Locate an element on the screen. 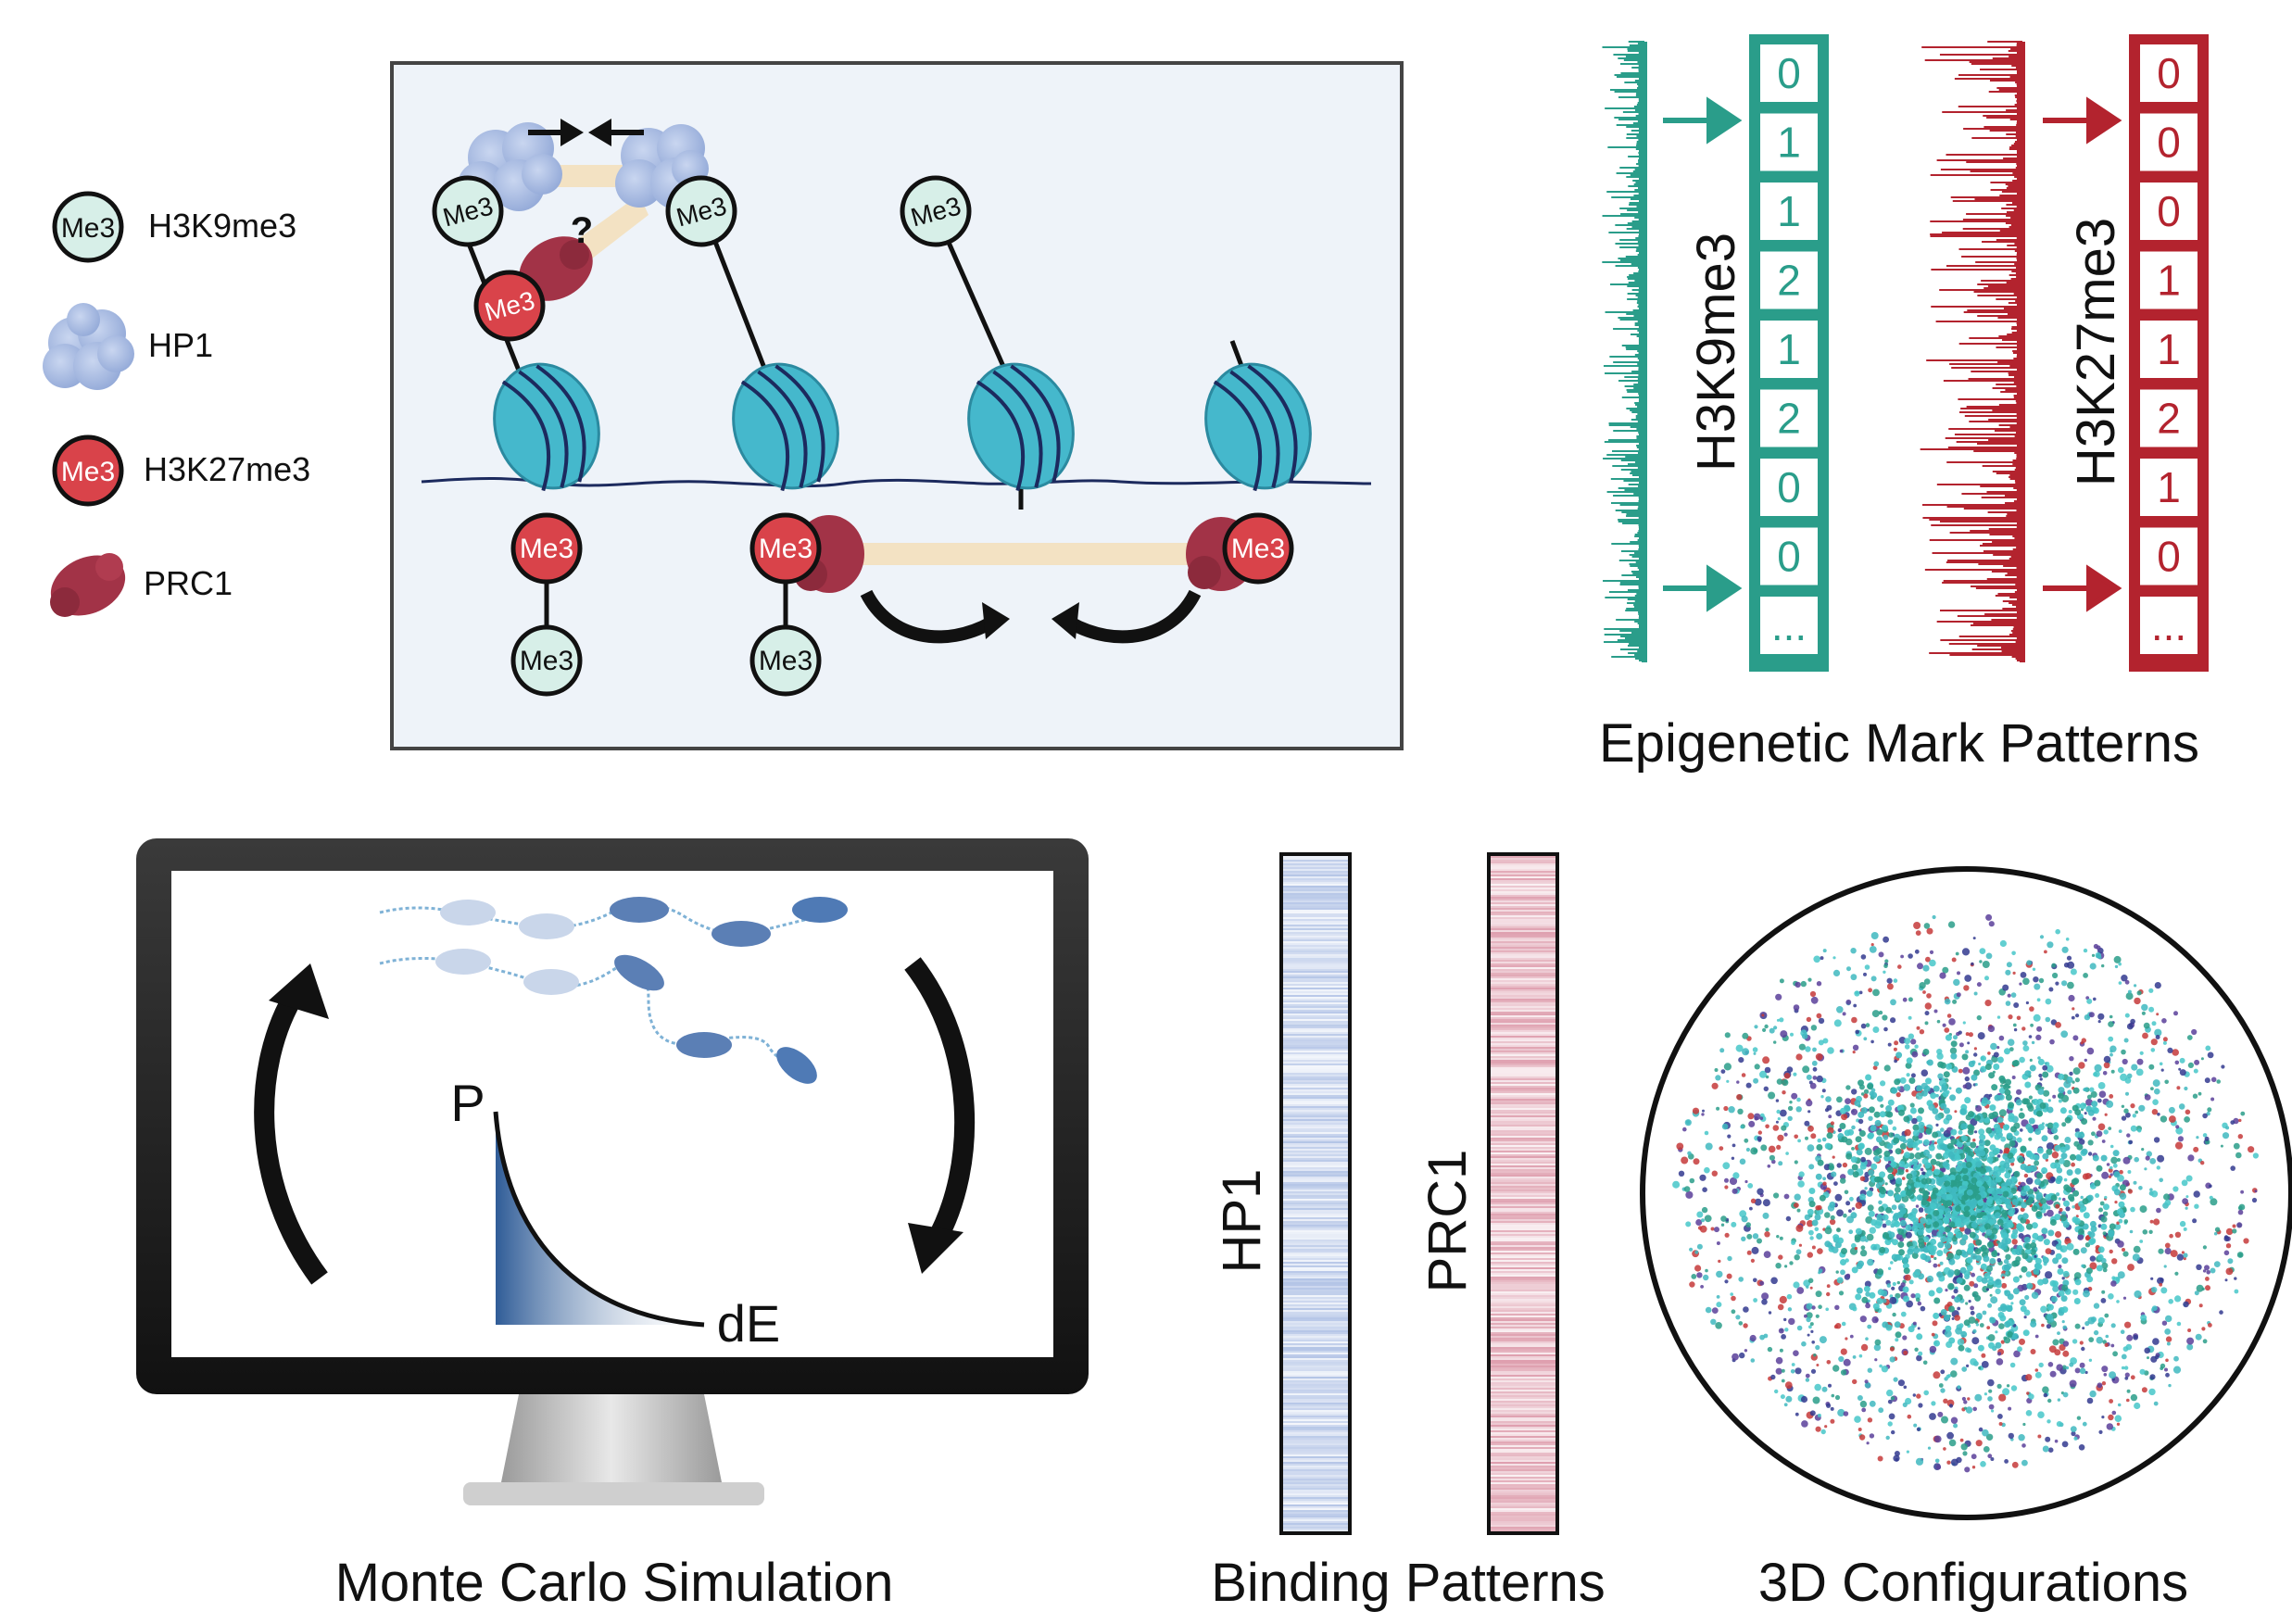  de-axis-label: dE is located at coordinates (749, 1323).